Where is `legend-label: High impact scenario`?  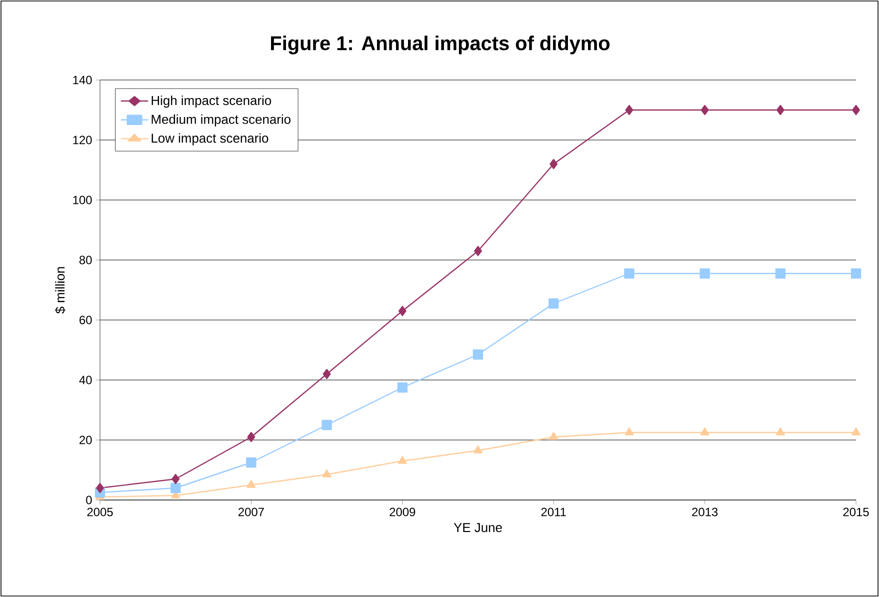
legend-label: High impact scenario is located at coordinates (212, 102).